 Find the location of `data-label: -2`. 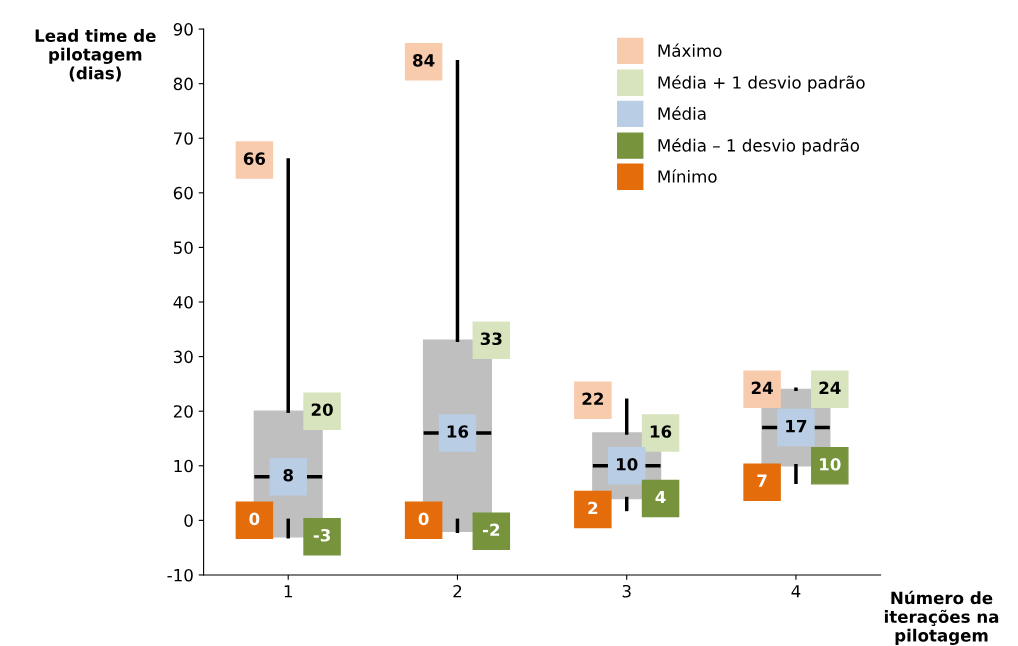

data-label: -2 is located at coordinates (491, 529).